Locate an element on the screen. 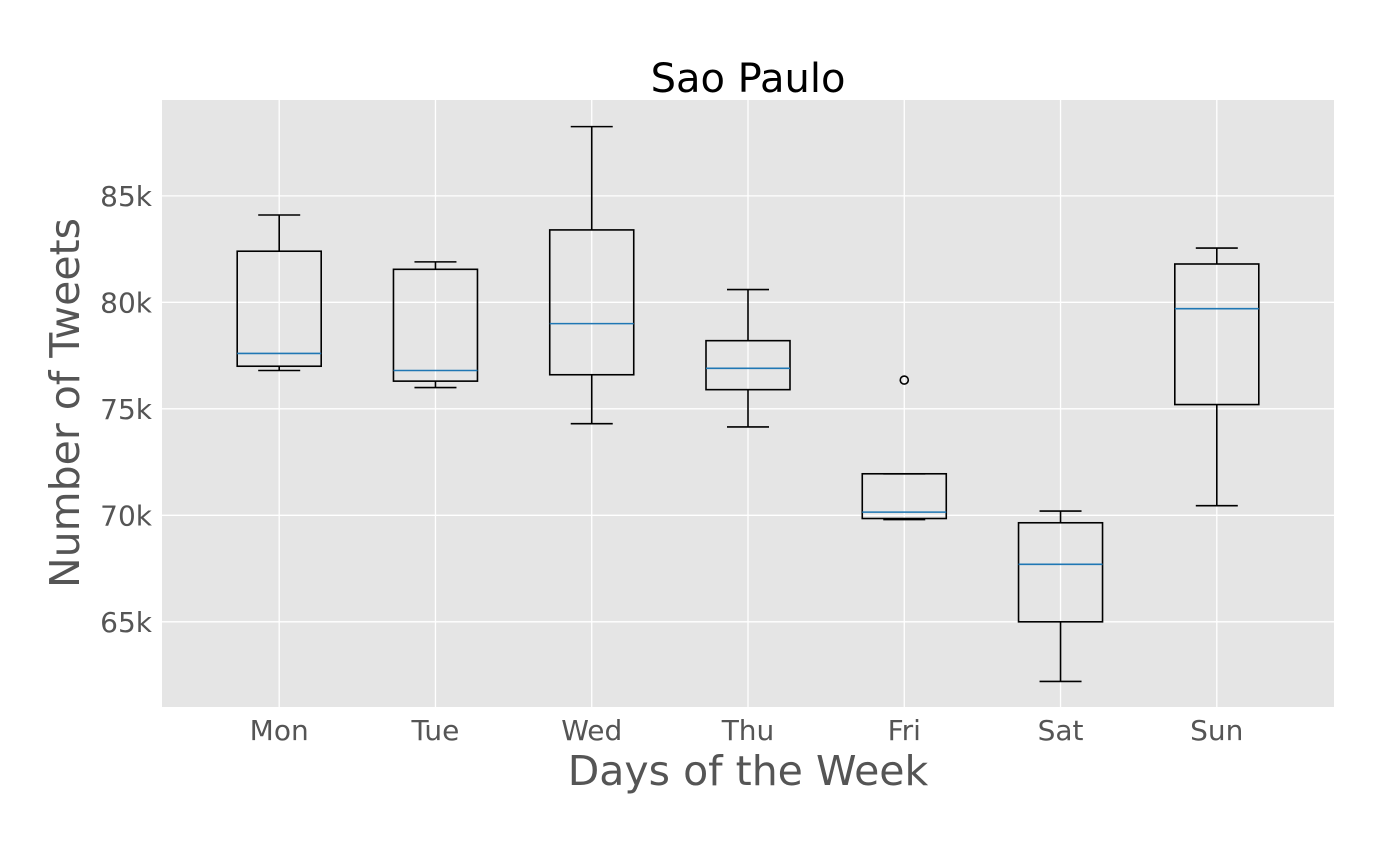  x-tick-label: Sat is located at coordinates (1061, 730).